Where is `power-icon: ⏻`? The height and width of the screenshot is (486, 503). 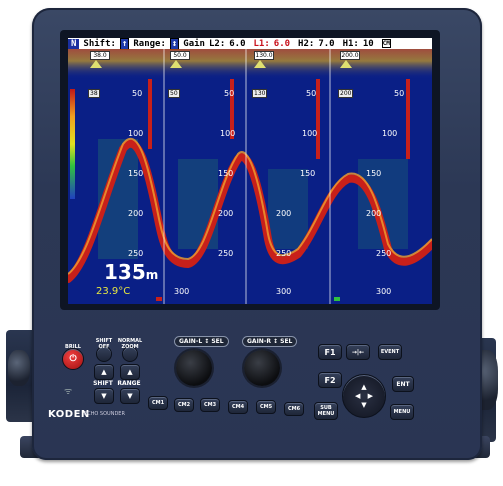 power-icon: ⏻ is located at coordinates (73, 359).